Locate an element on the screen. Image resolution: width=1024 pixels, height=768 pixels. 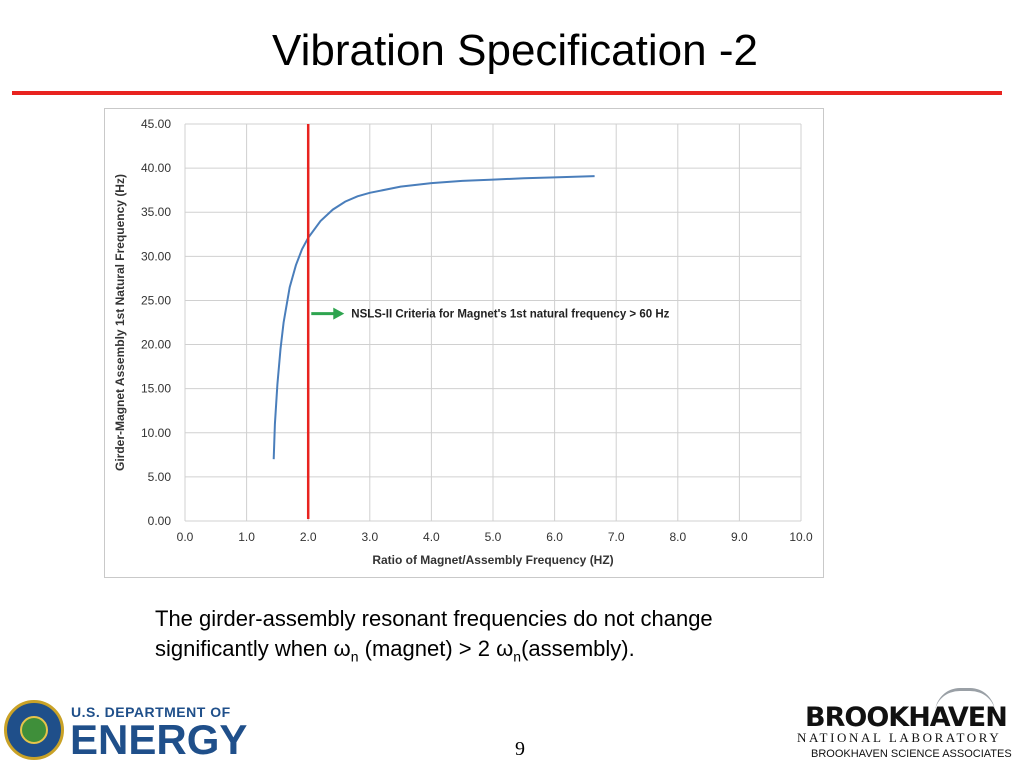
y-tick-label: 40.00 is located at coordinates (156, 168).